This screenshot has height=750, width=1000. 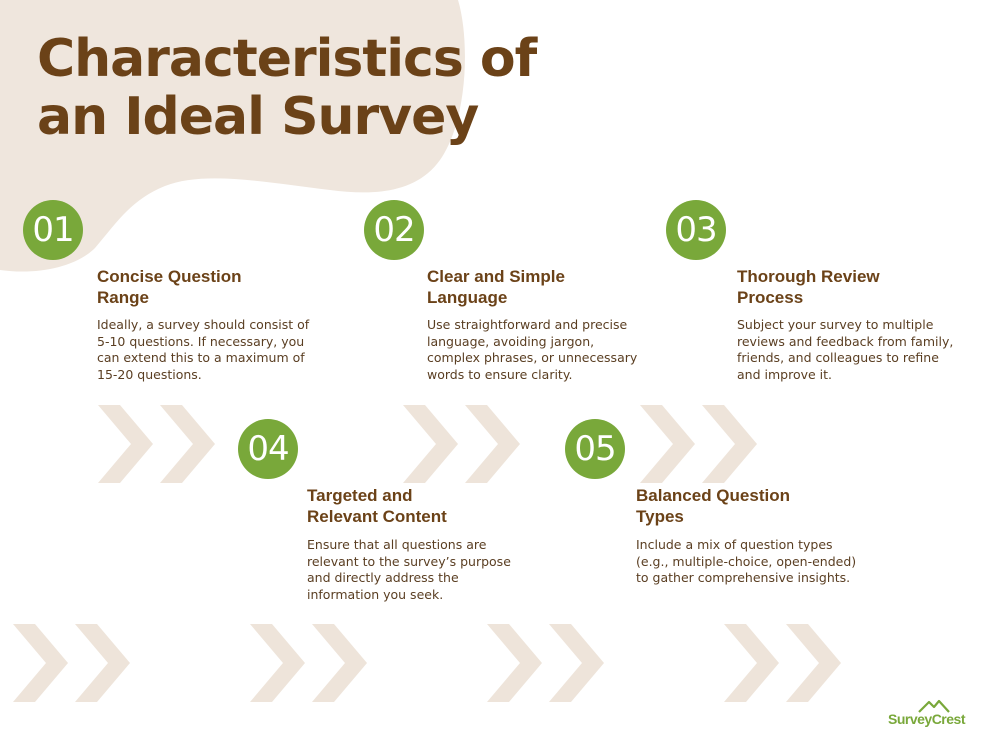 What do you see at coordinates (377, 506) in the screenshot?
I see `item-title-04: Targeted and Relevant Content` at bounding box center [377, 506].